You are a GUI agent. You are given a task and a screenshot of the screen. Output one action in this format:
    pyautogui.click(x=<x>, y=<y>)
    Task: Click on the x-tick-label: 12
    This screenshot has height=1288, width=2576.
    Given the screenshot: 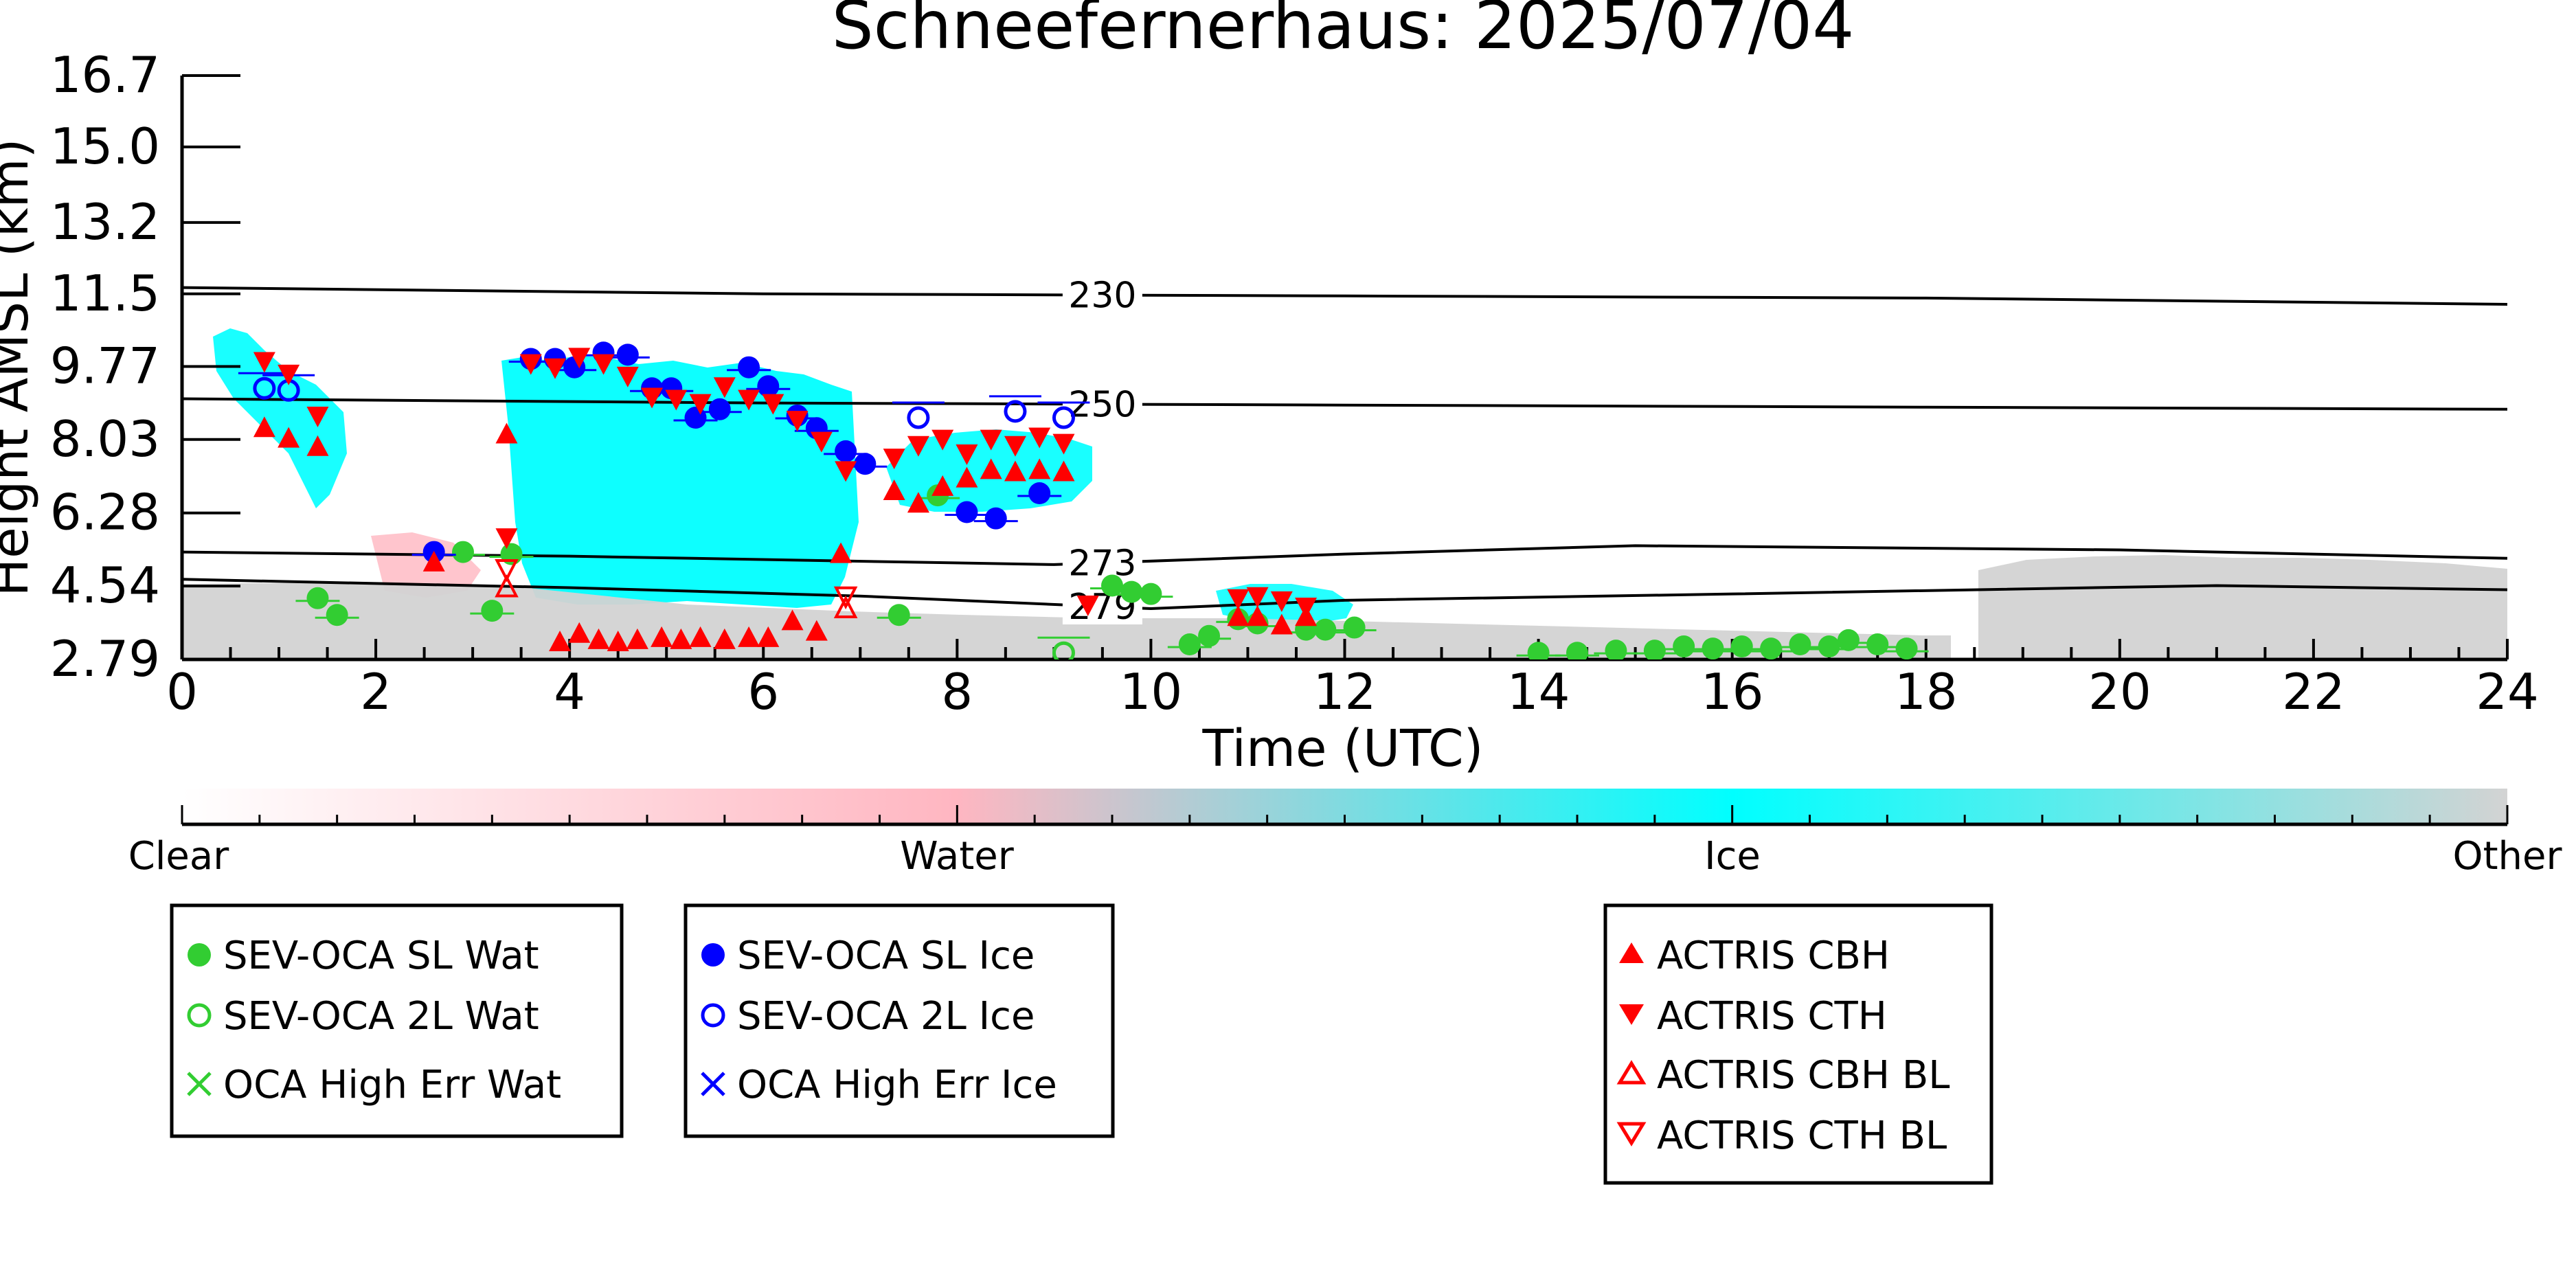 What is the action you would take?
    pyautogui.click(x=1345, y=692)
    